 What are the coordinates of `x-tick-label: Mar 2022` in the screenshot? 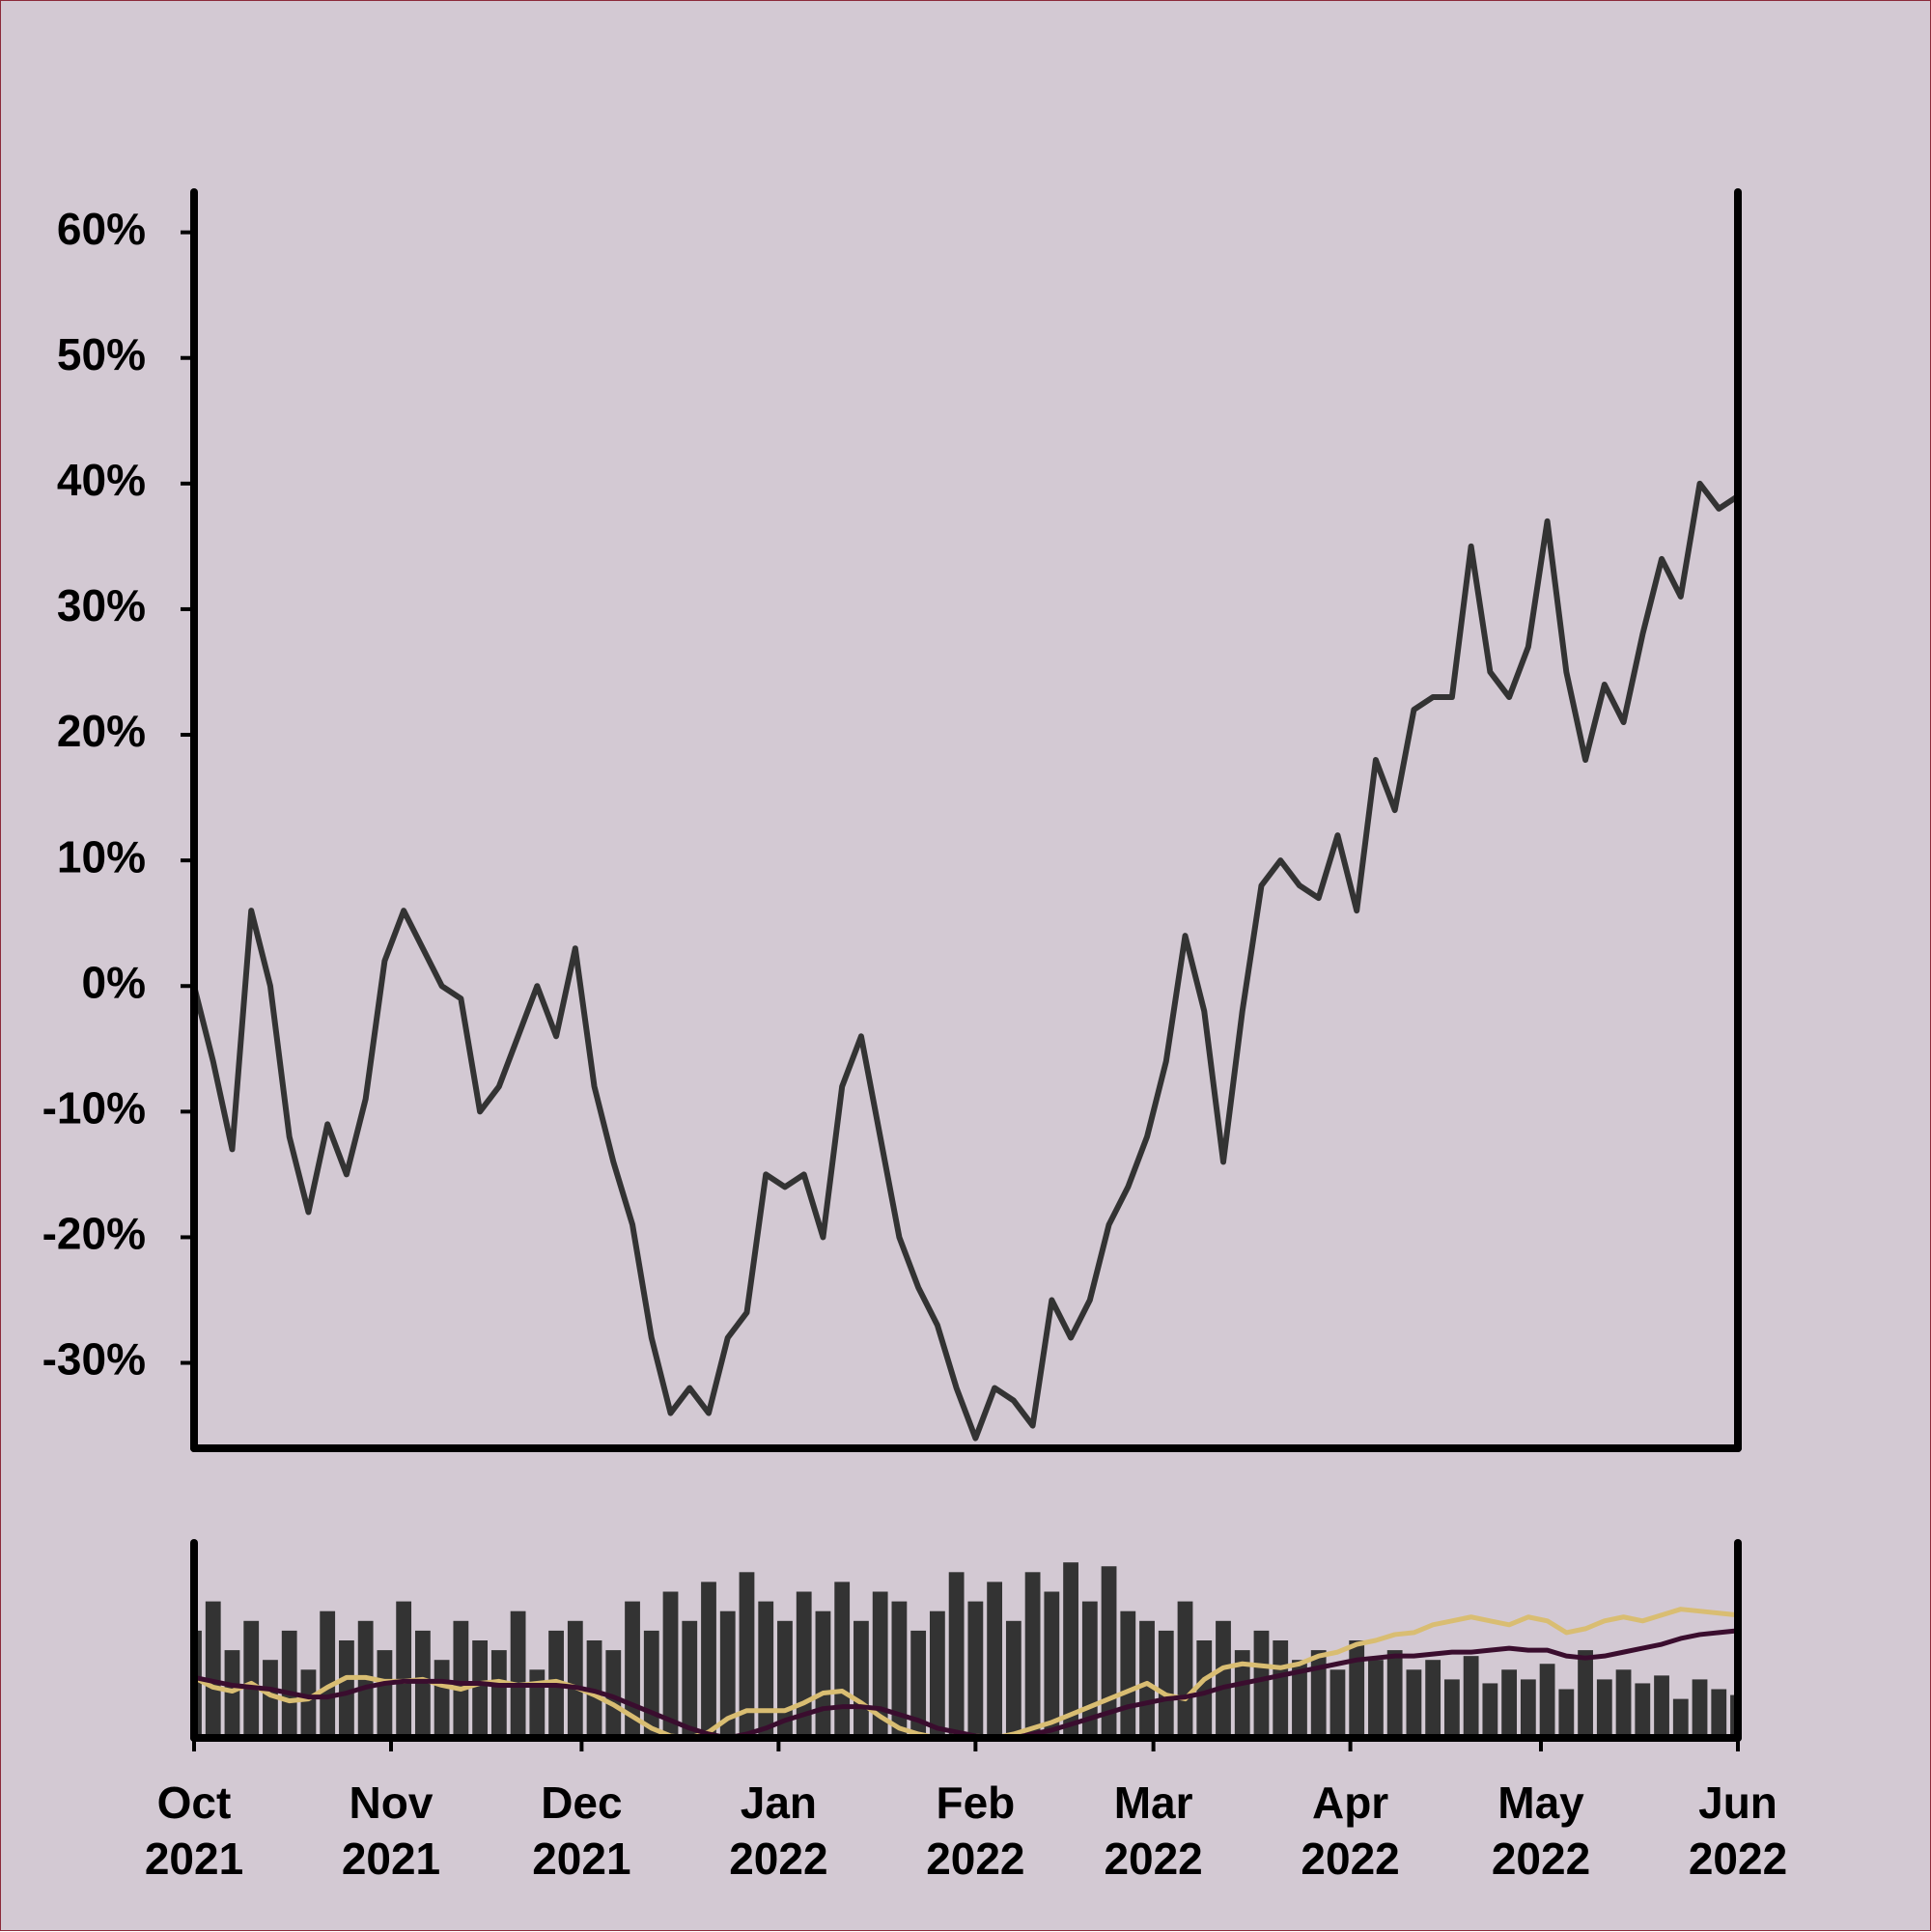 It's located at (1153, 1831).